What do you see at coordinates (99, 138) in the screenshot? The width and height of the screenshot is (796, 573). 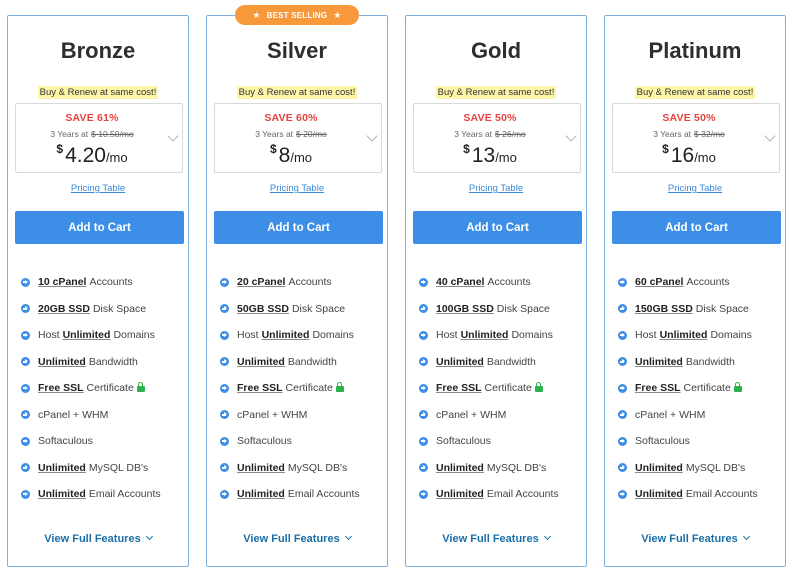 I see `price-term-select: SAVE 61% 3 Years at $ 10.50/mo $4.20/mo` at bounding box center [99, 138].